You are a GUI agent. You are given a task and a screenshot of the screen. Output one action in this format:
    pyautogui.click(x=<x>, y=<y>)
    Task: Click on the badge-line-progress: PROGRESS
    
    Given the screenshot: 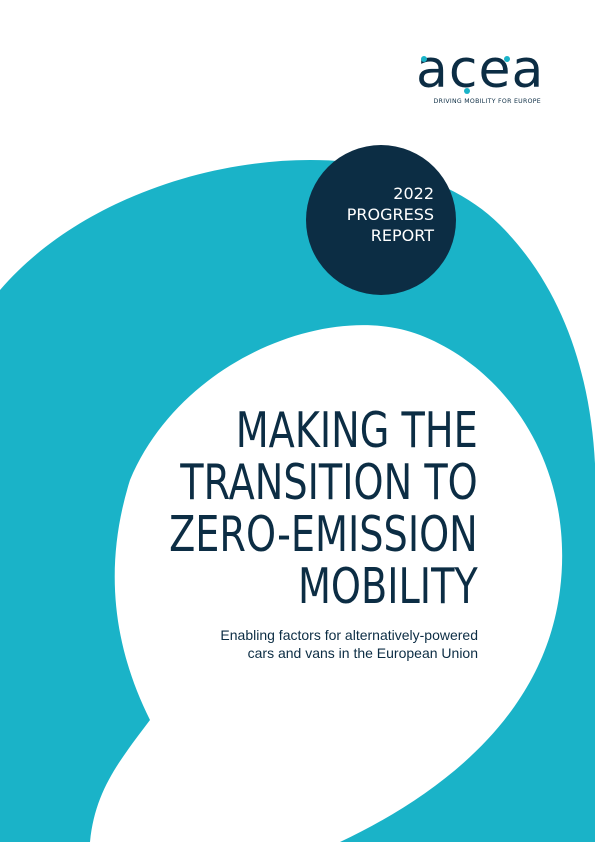 What is the action you would take?
    pyautogui.click(x=390, y=214)
    